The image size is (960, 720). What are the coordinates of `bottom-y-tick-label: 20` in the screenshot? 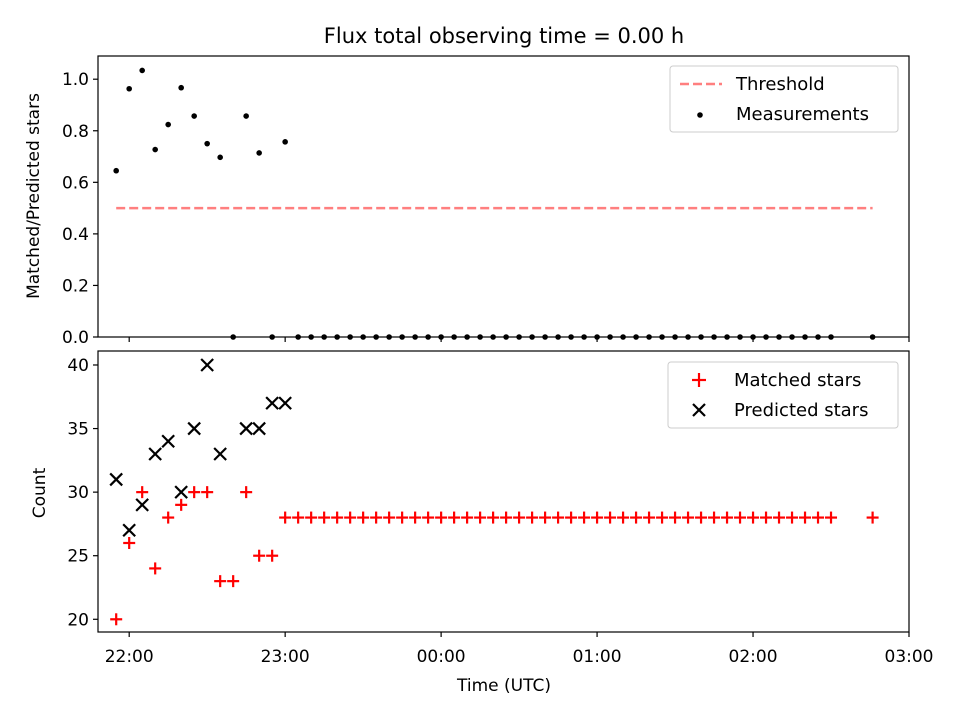 It's located at (78, 620).